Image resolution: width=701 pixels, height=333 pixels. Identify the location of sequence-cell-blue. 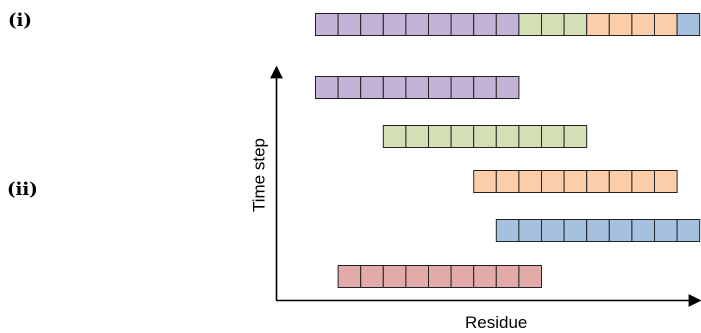
(688, 24).